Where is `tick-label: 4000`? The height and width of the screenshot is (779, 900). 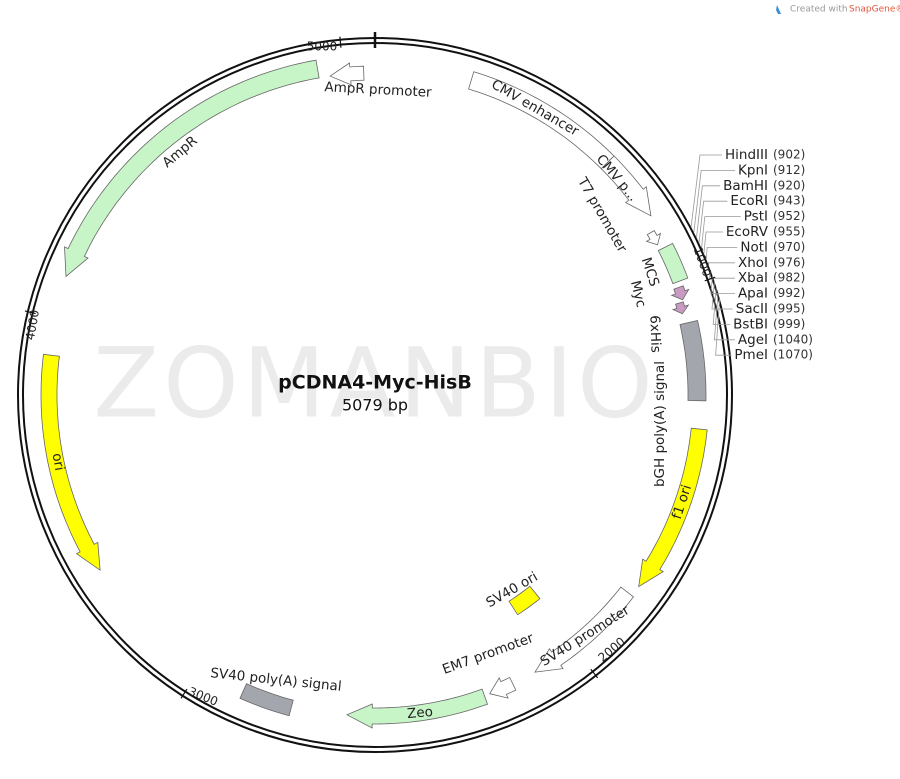 tick-label: 4000 is located at coordinates (32, 325).